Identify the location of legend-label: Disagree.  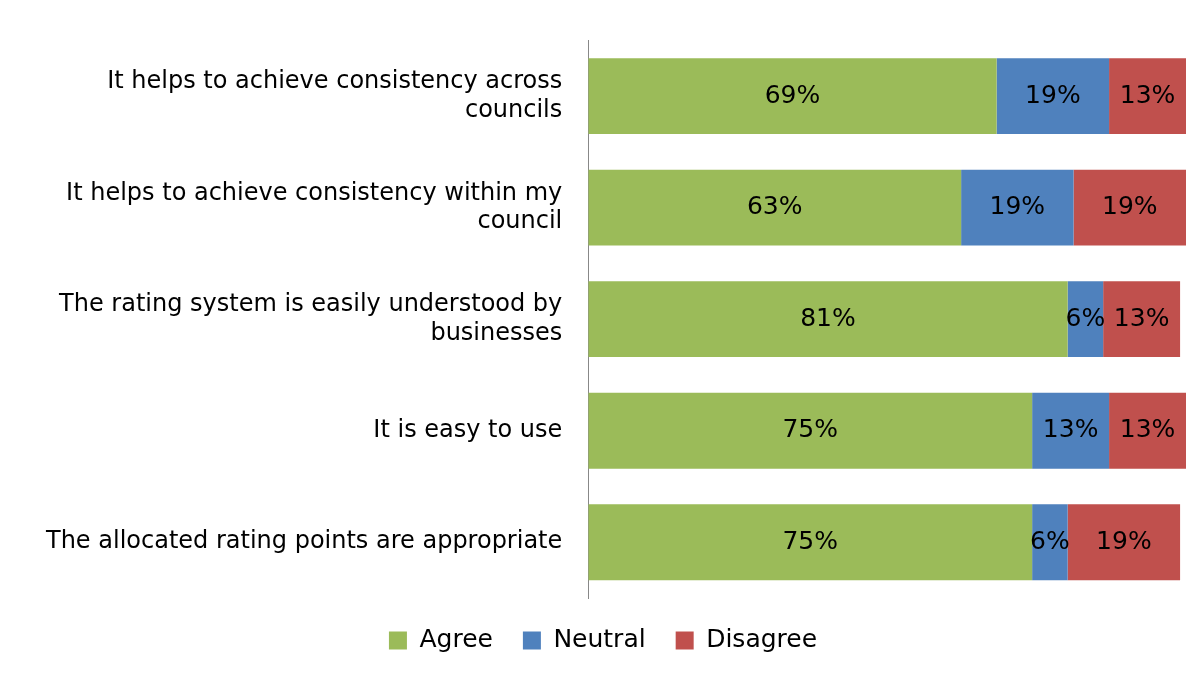
(762, 638).